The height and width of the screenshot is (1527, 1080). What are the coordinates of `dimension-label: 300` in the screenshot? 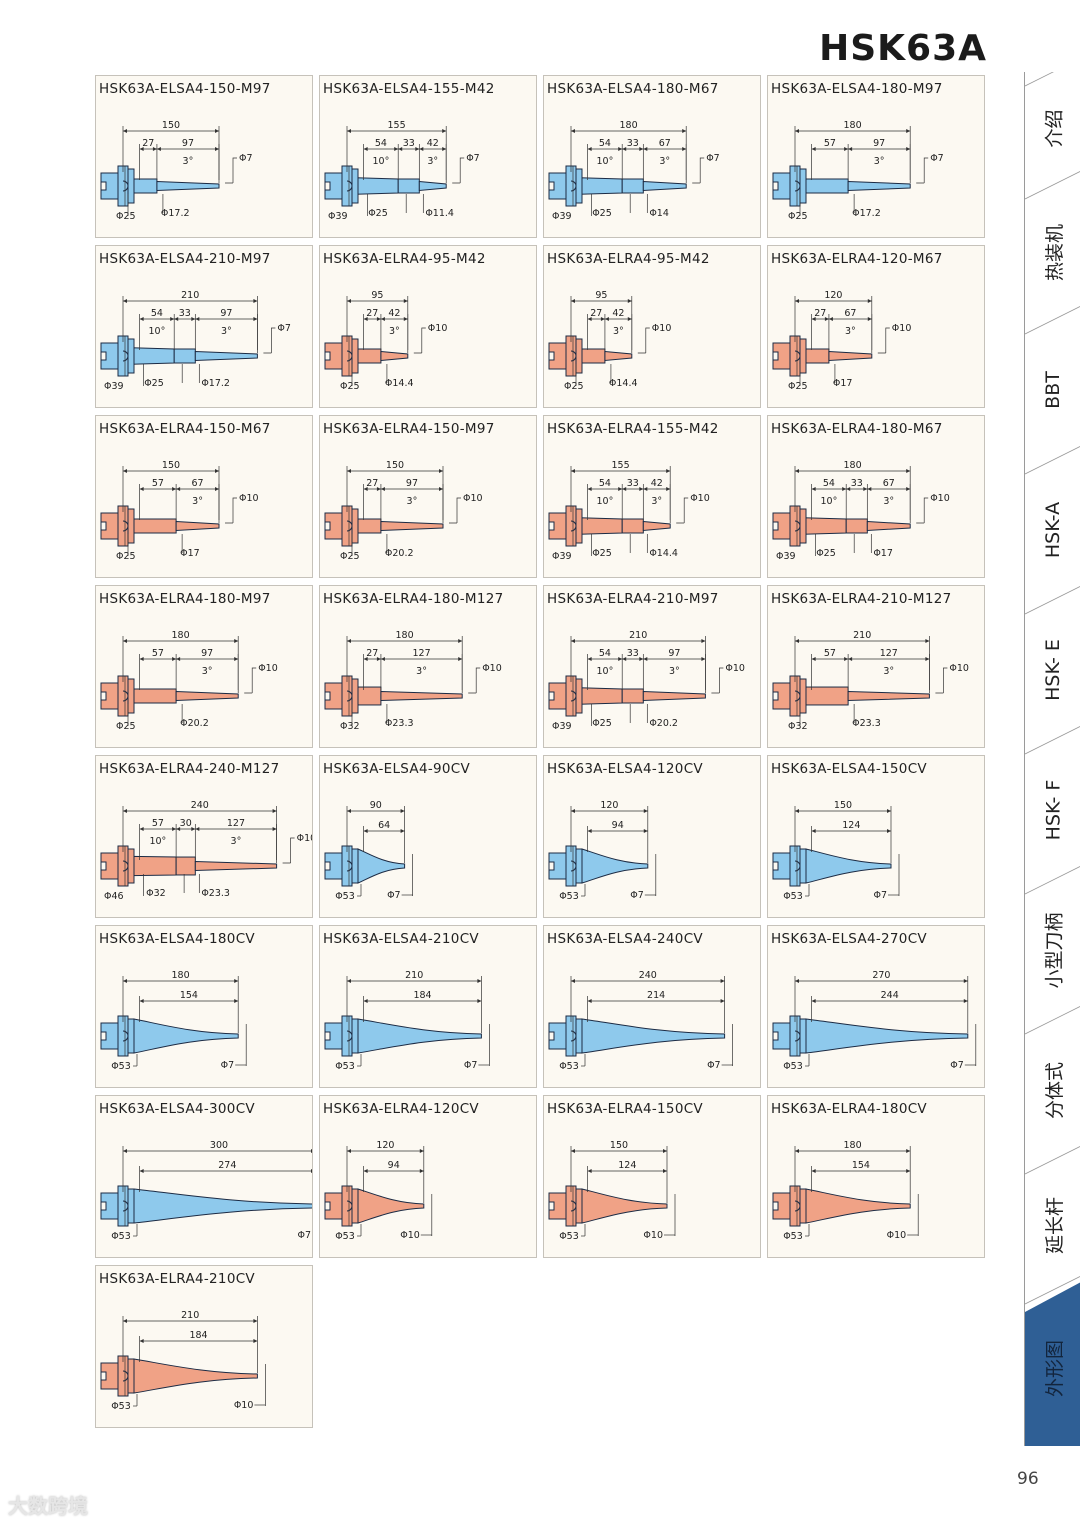 It's located at (219, 1145).